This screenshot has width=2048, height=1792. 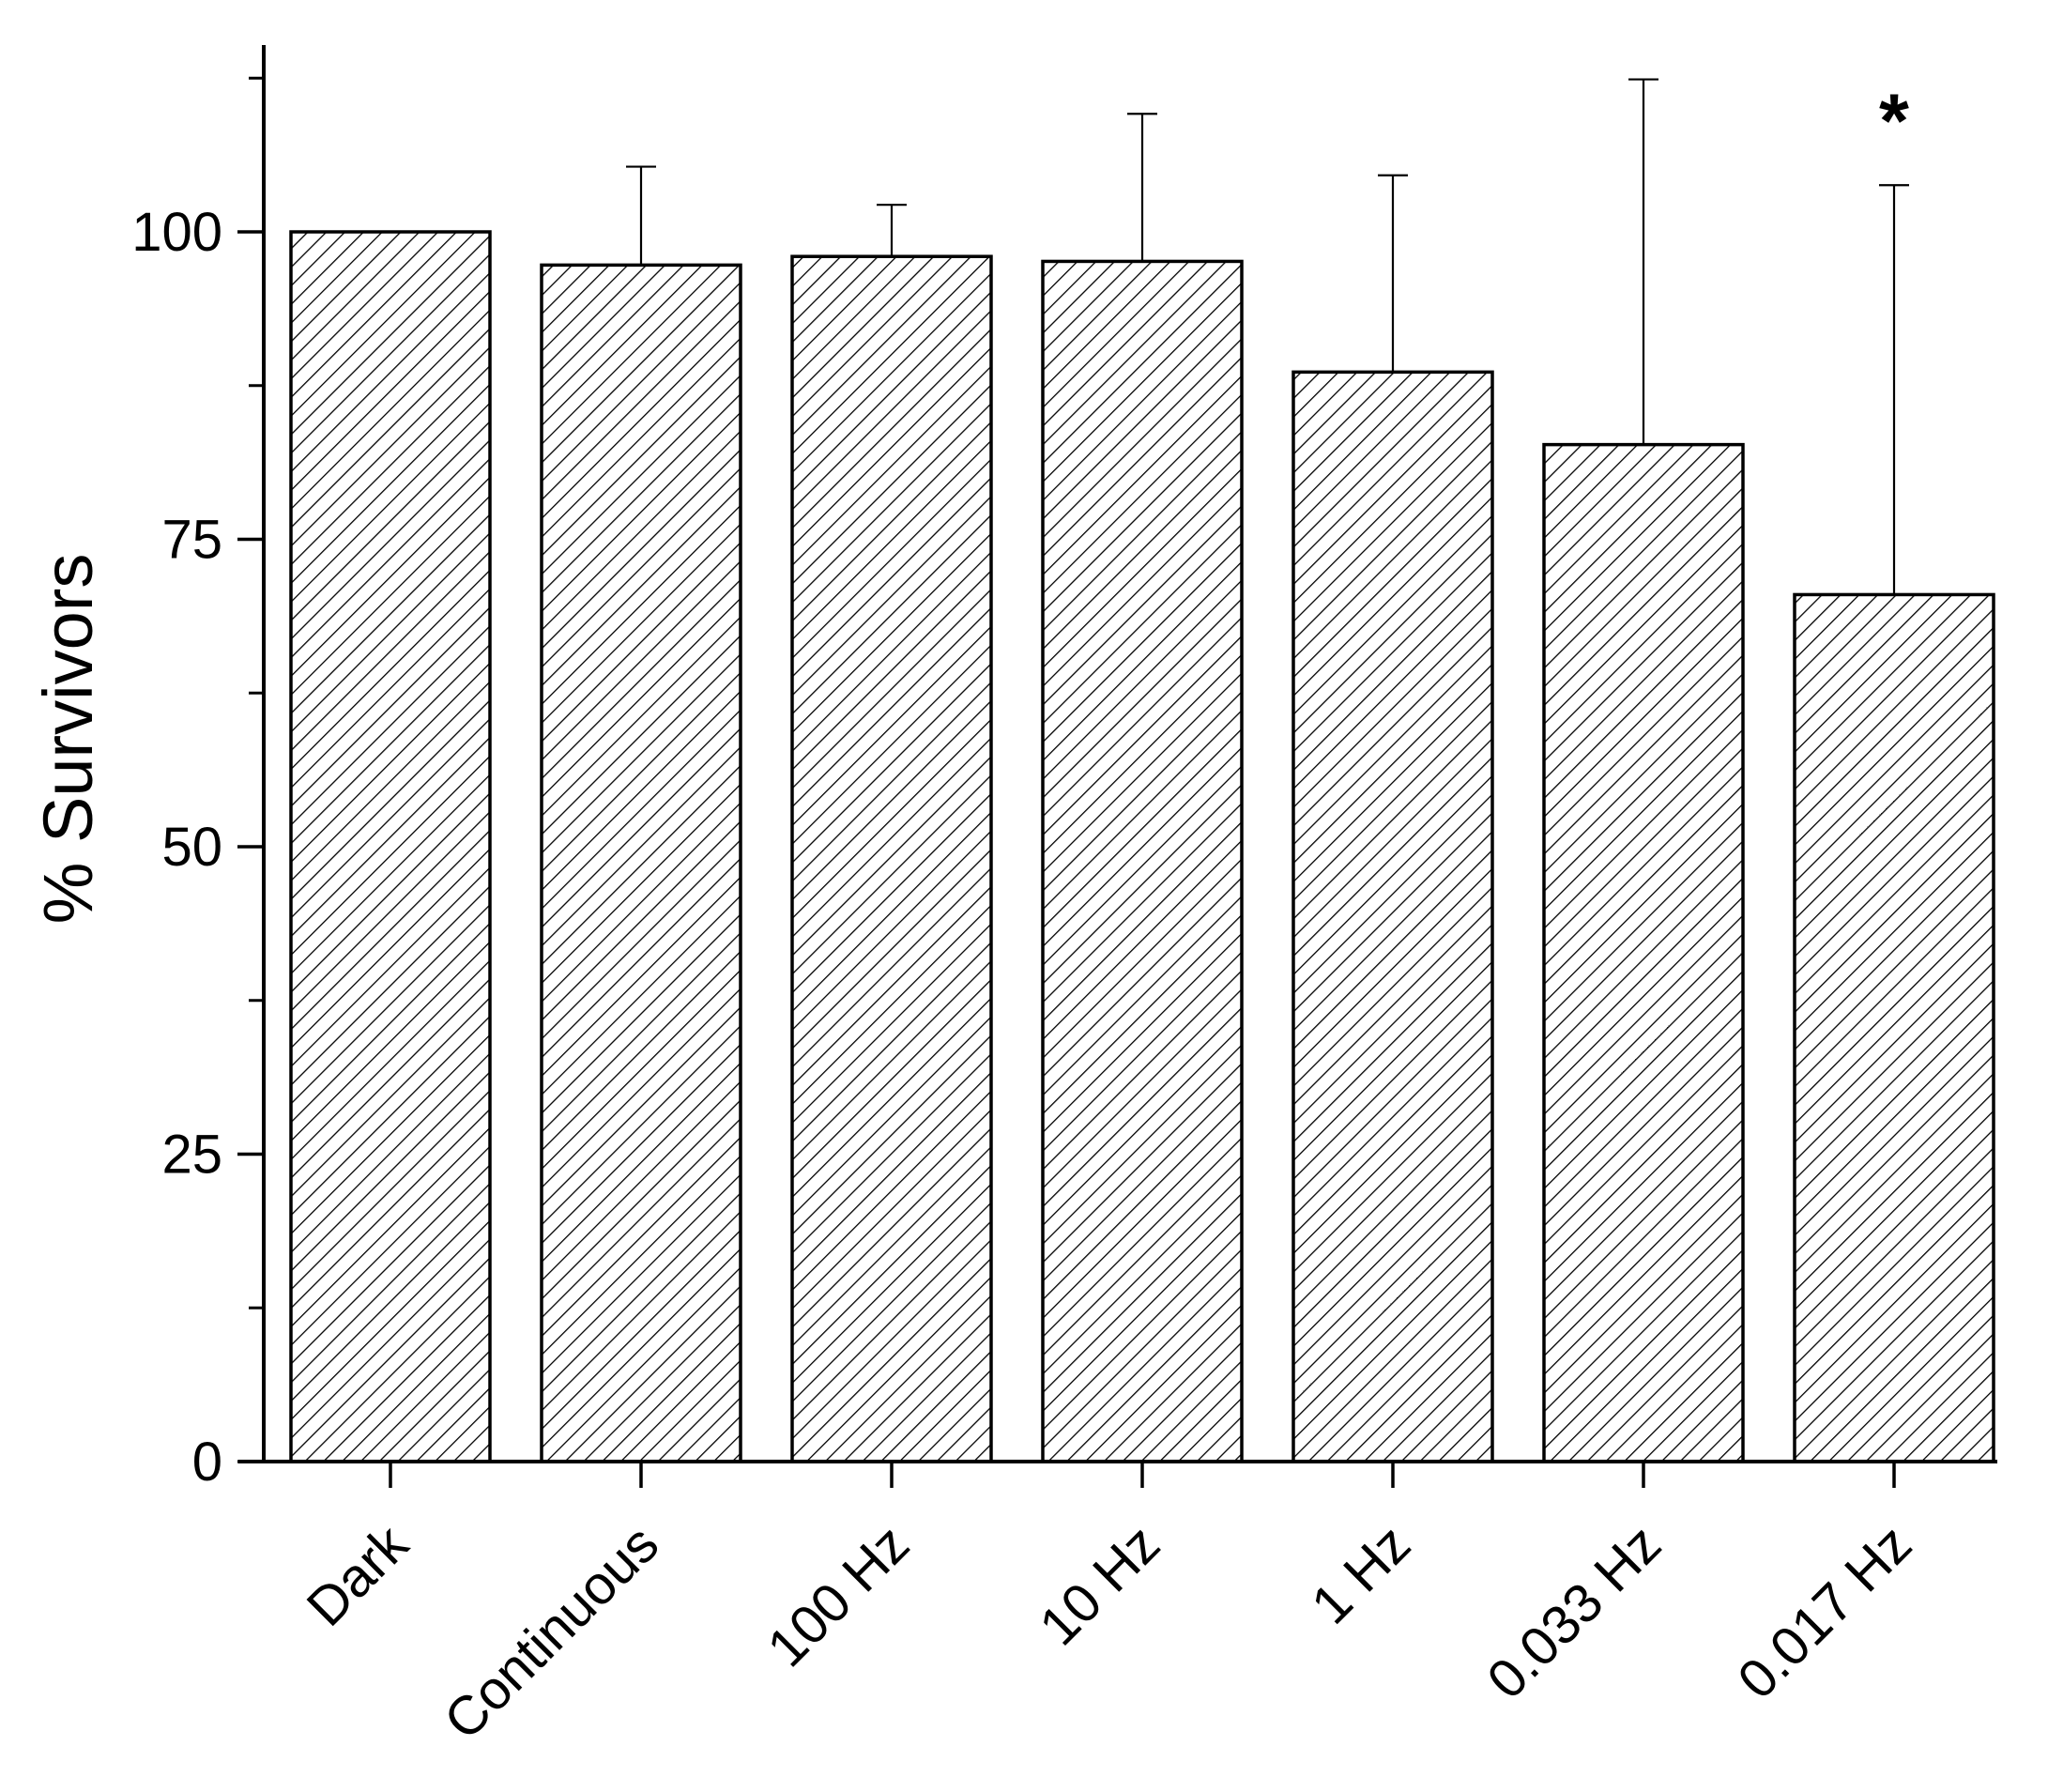 What do you see at coordinates (176, 232) in the screenshot?
I see `y-tick-label: 100` at bounding box center [176, 232].